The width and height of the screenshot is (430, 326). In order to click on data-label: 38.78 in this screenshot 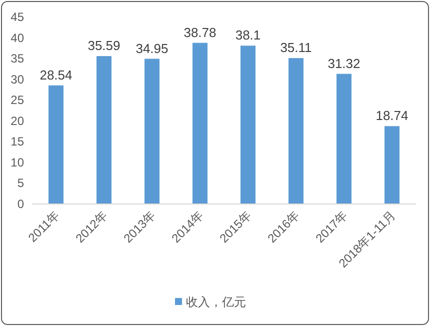, I will do `click(200, 32)`.